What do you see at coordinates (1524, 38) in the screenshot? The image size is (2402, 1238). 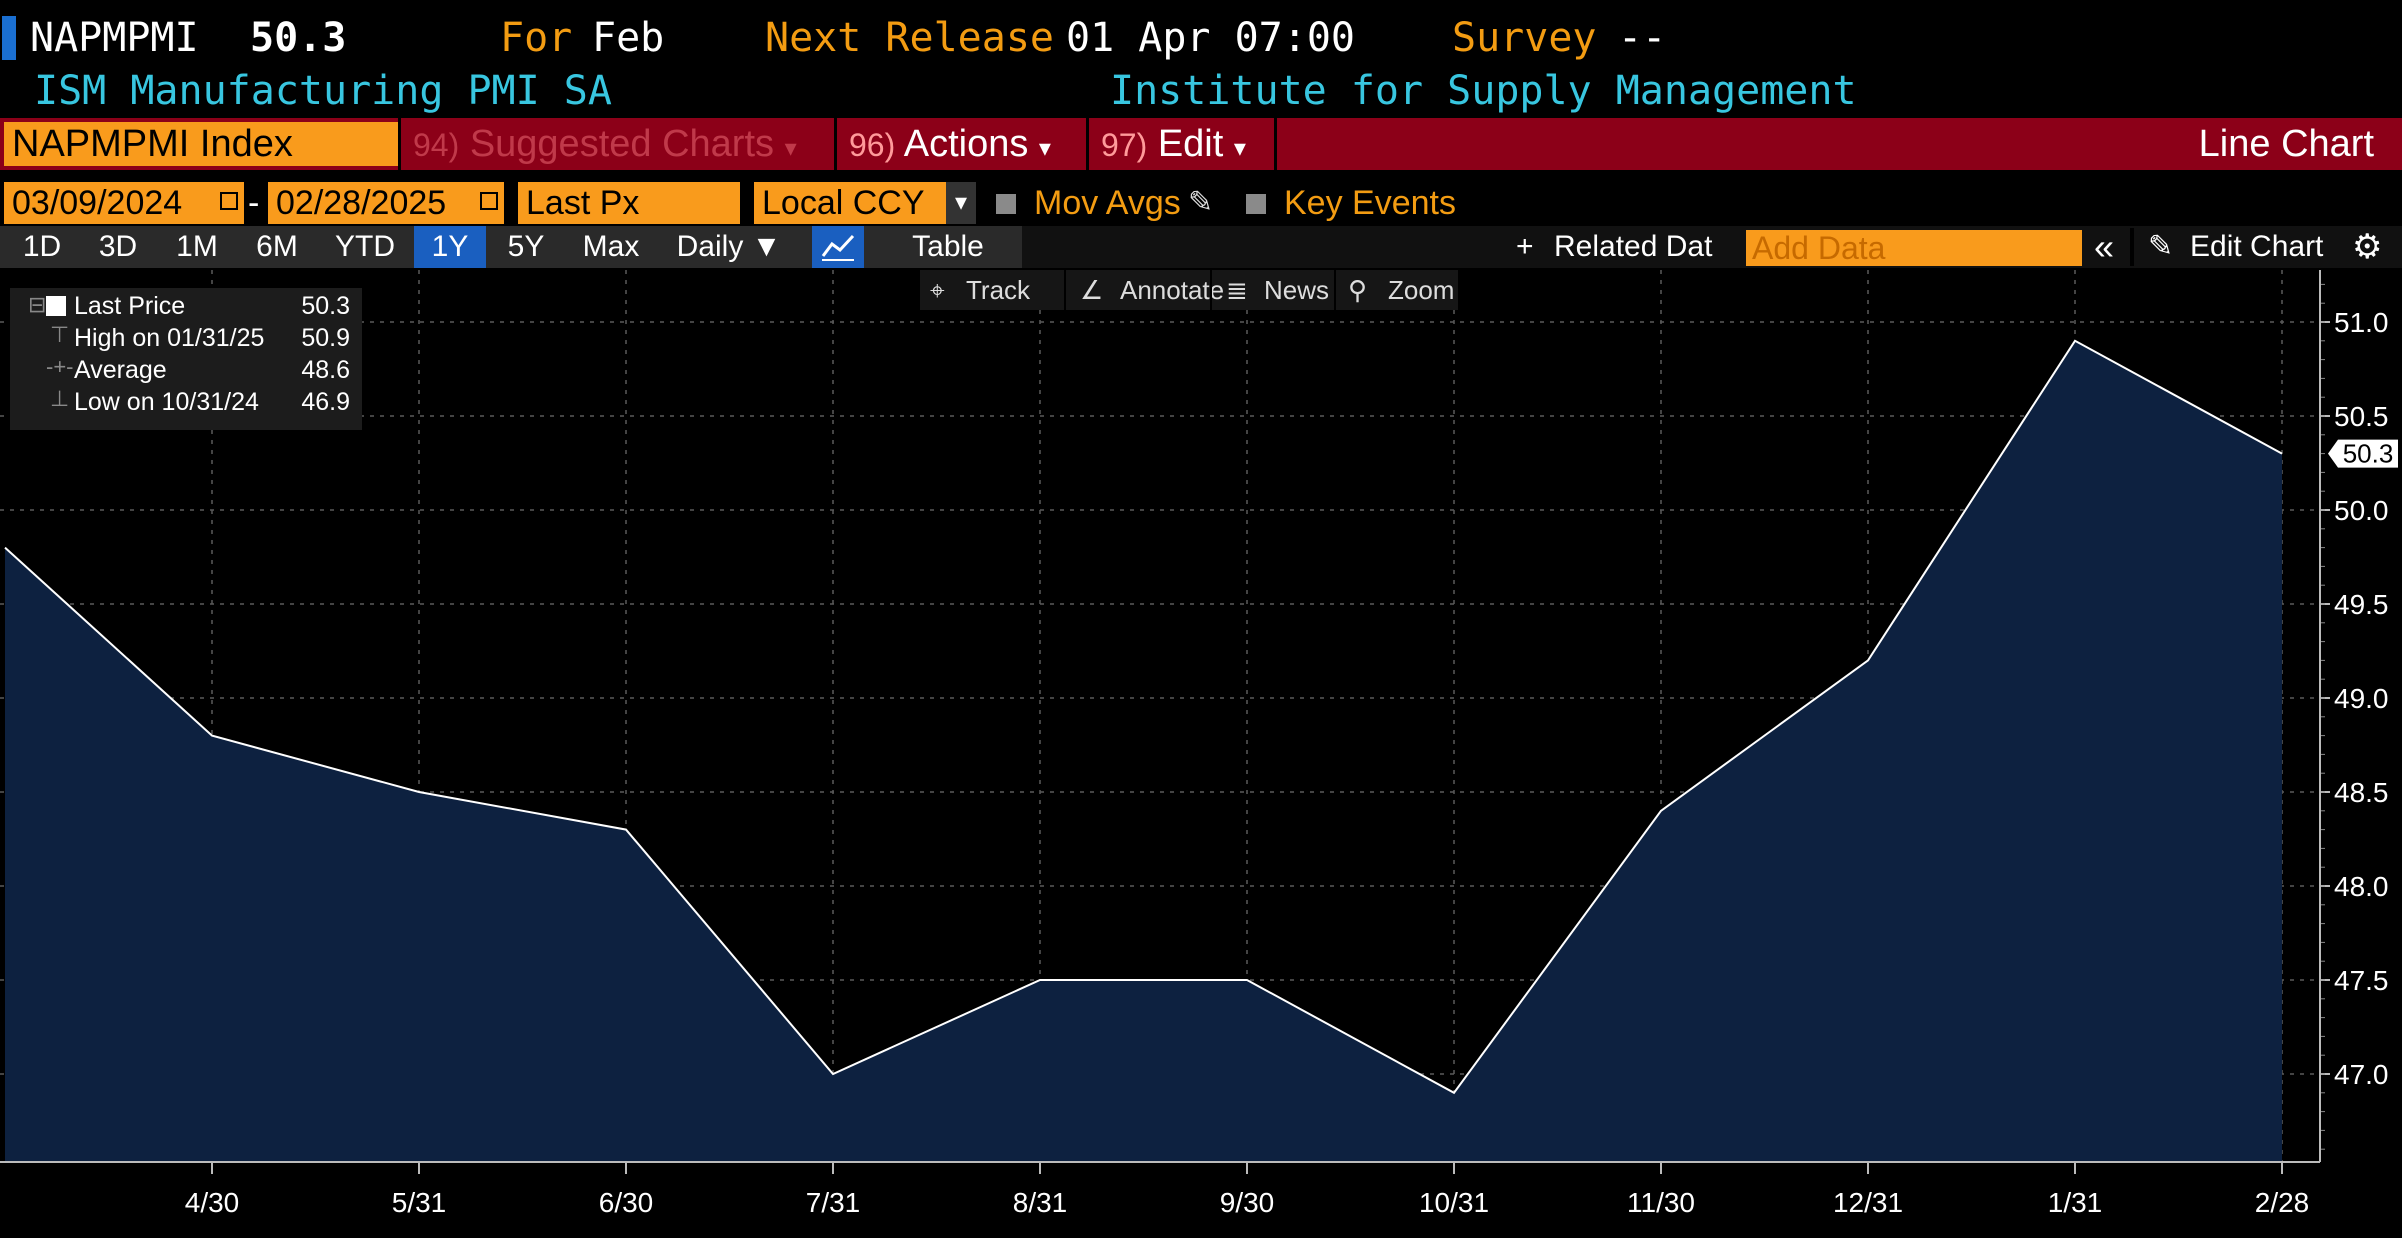 I see `survey-label: Survey` at bounding box center [1524, 38].